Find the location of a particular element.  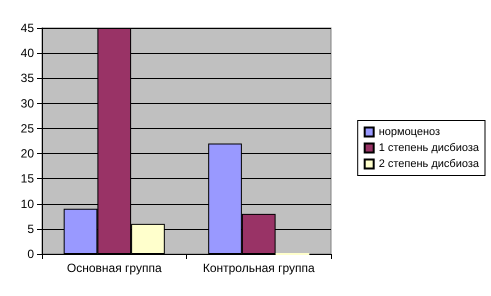

y-tick-label: 5 is located at coordinates (30, 229).